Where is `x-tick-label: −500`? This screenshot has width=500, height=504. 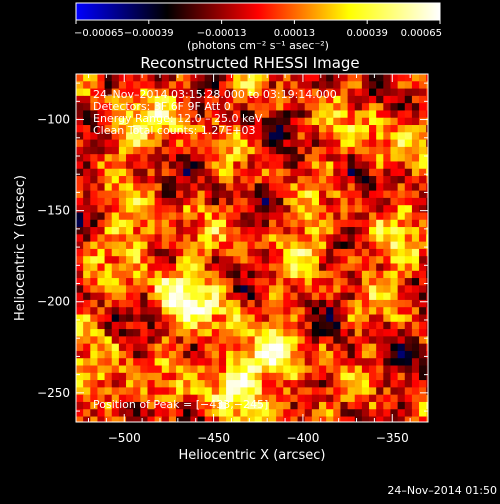 x-tick-label: −500 is located at coordinates (124, 438).